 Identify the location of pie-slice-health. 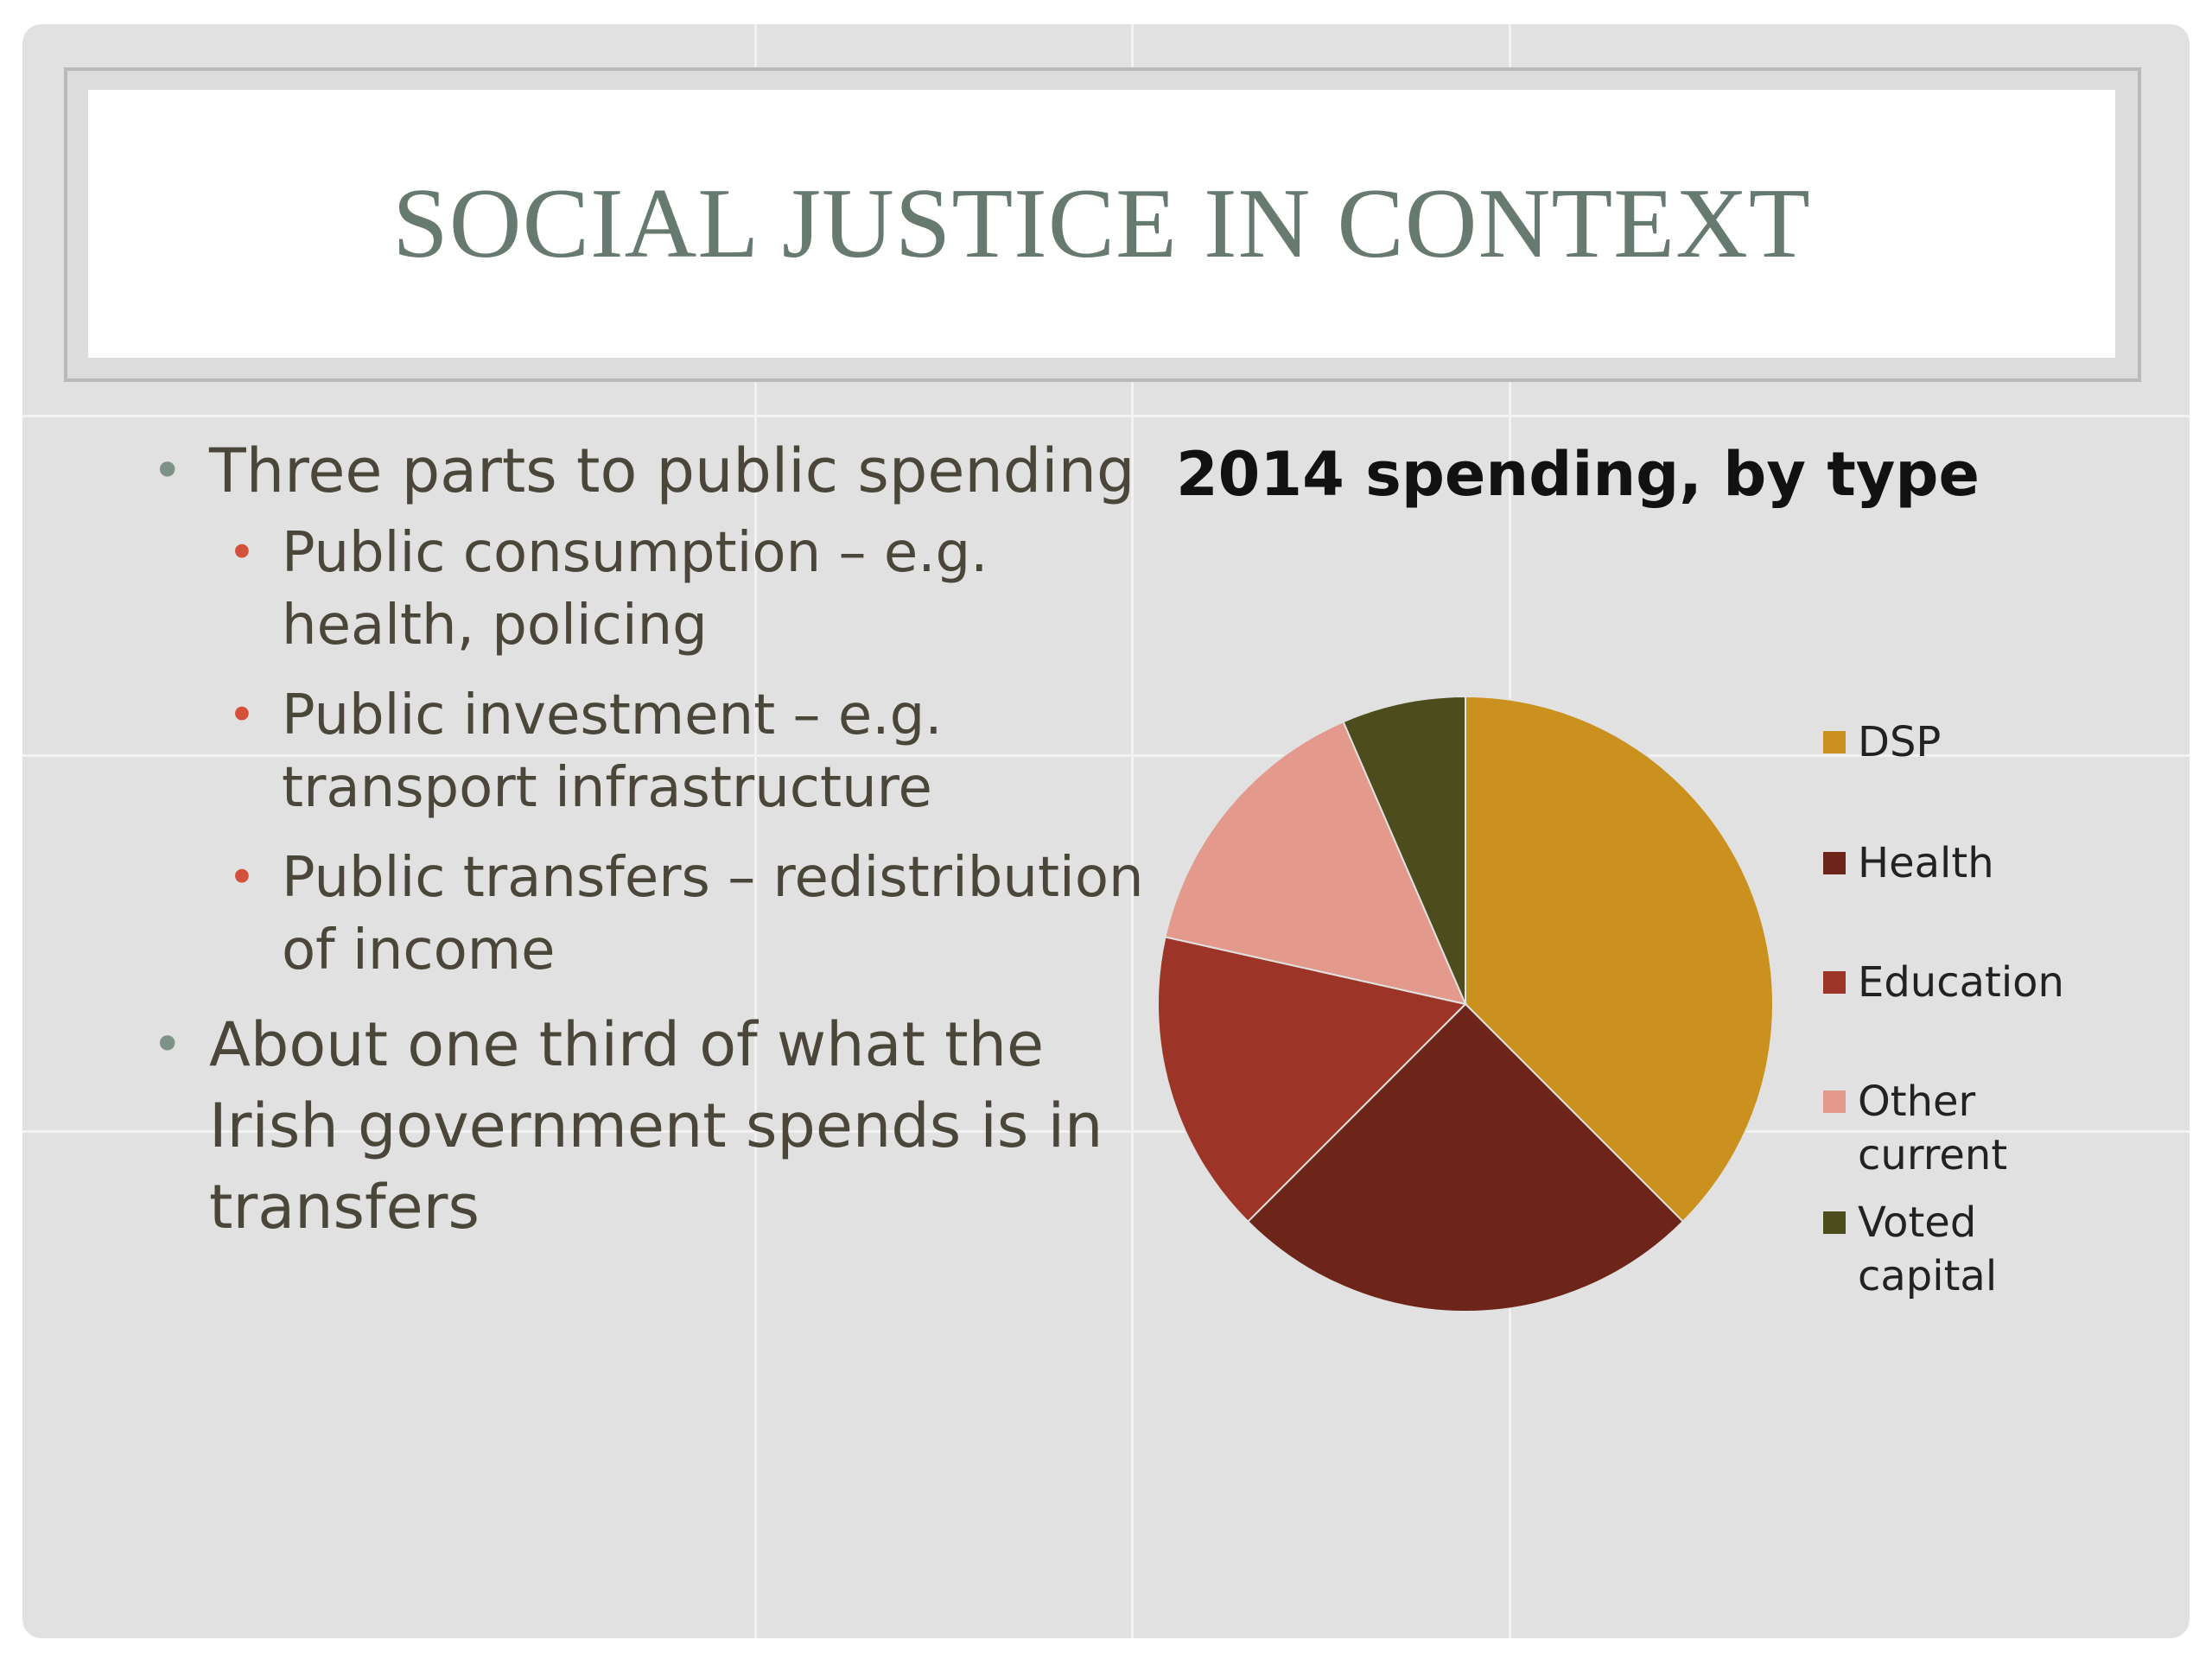
(1465, 1157).